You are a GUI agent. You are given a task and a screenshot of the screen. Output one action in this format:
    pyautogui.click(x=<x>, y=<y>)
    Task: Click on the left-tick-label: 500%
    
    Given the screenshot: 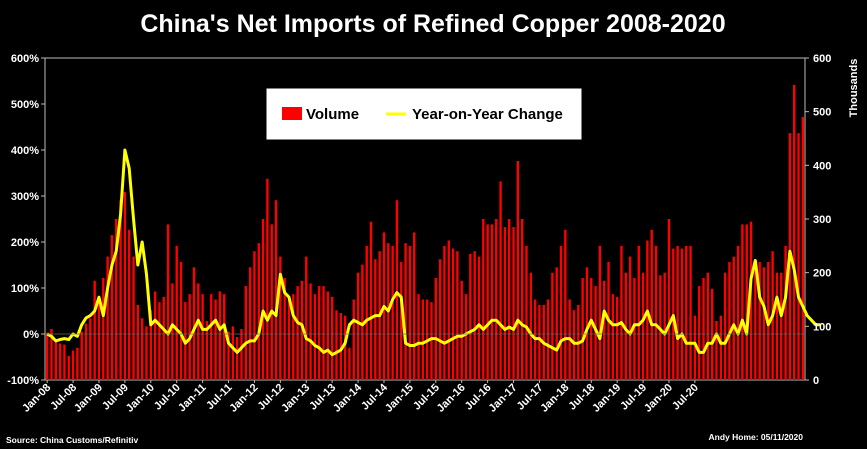 What is the action you would take?
    pyautogui.click(x=25, y=105)
    